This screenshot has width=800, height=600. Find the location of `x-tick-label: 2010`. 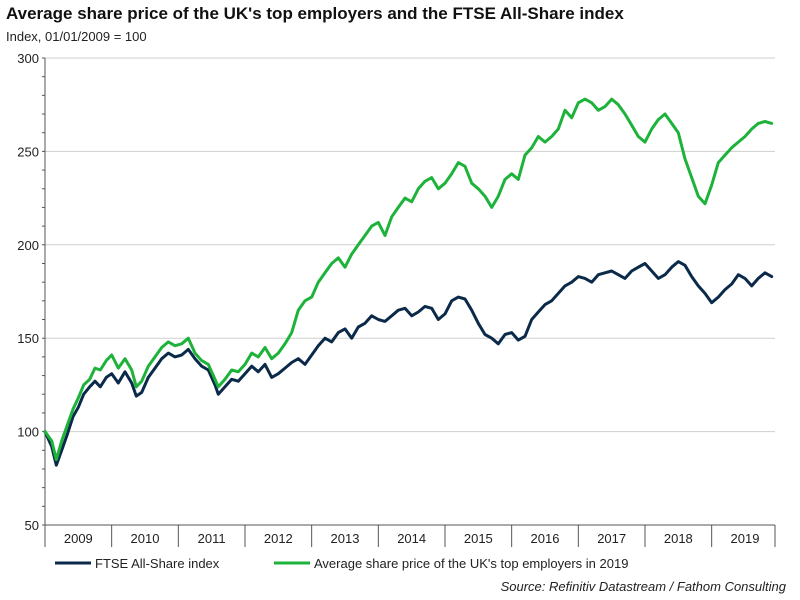

x-tick-label: 2010 is located at coordinates (145, 538).